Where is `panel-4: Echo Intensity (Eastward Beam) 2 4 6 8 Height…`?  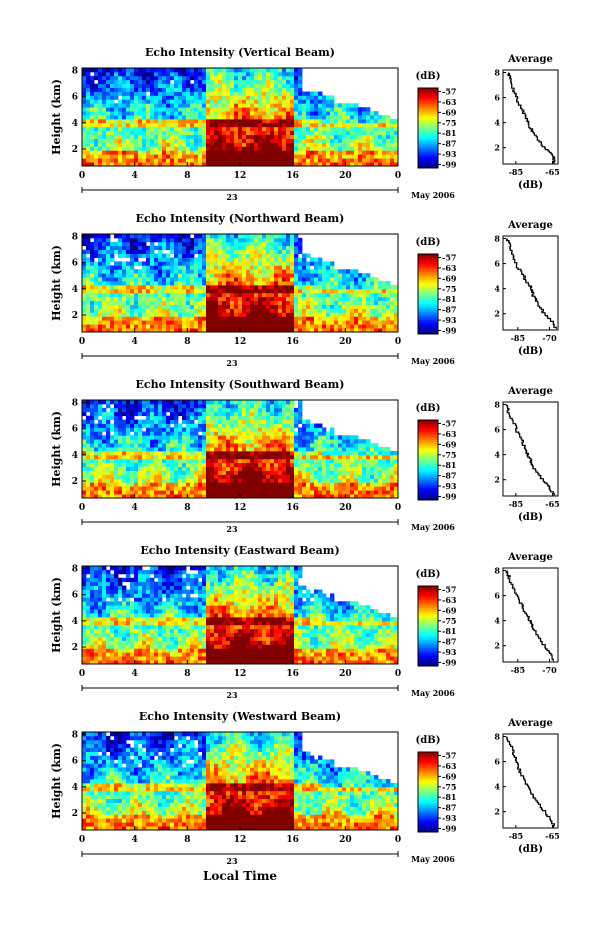 panel-4: Echo Intensity (Eastward Beam) 2 4 6 8 Height… is located at coordinates (304, 622).